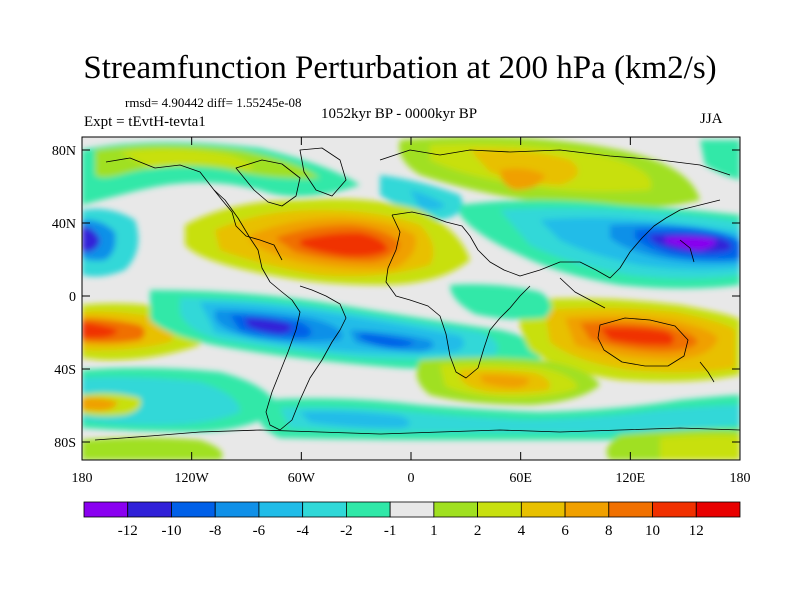 Image resolution: width=800 pixels, height=600 pixels. What do you see at coordinates (346, 531) in the screenshot?
I see `colorbar-label: -2` at bounding box center [346, 531].